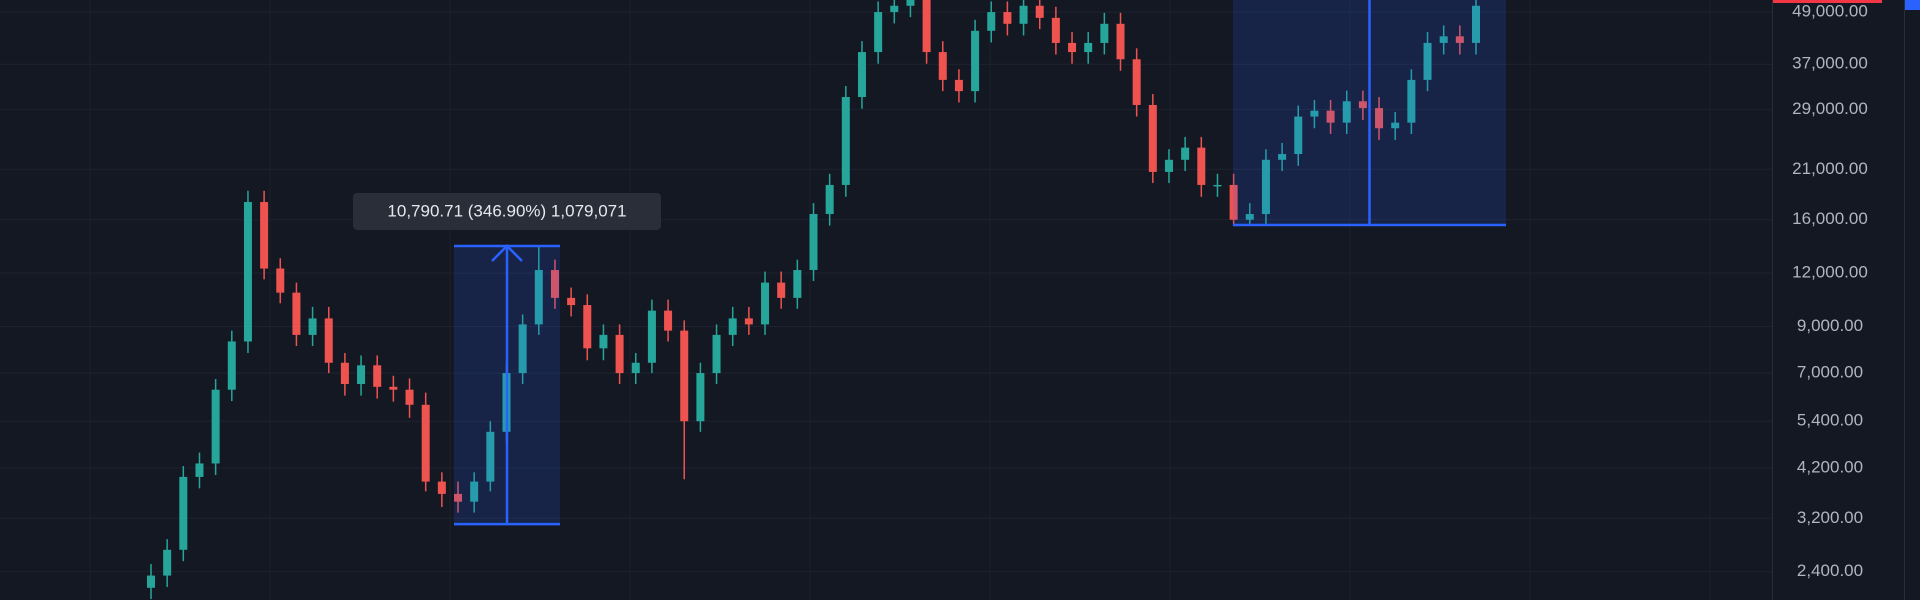  What do you see at coordinates (1830, 420) in the screenshot?
I see `y-tick-label: 5,400.00` at bounding box center [1830, 420].